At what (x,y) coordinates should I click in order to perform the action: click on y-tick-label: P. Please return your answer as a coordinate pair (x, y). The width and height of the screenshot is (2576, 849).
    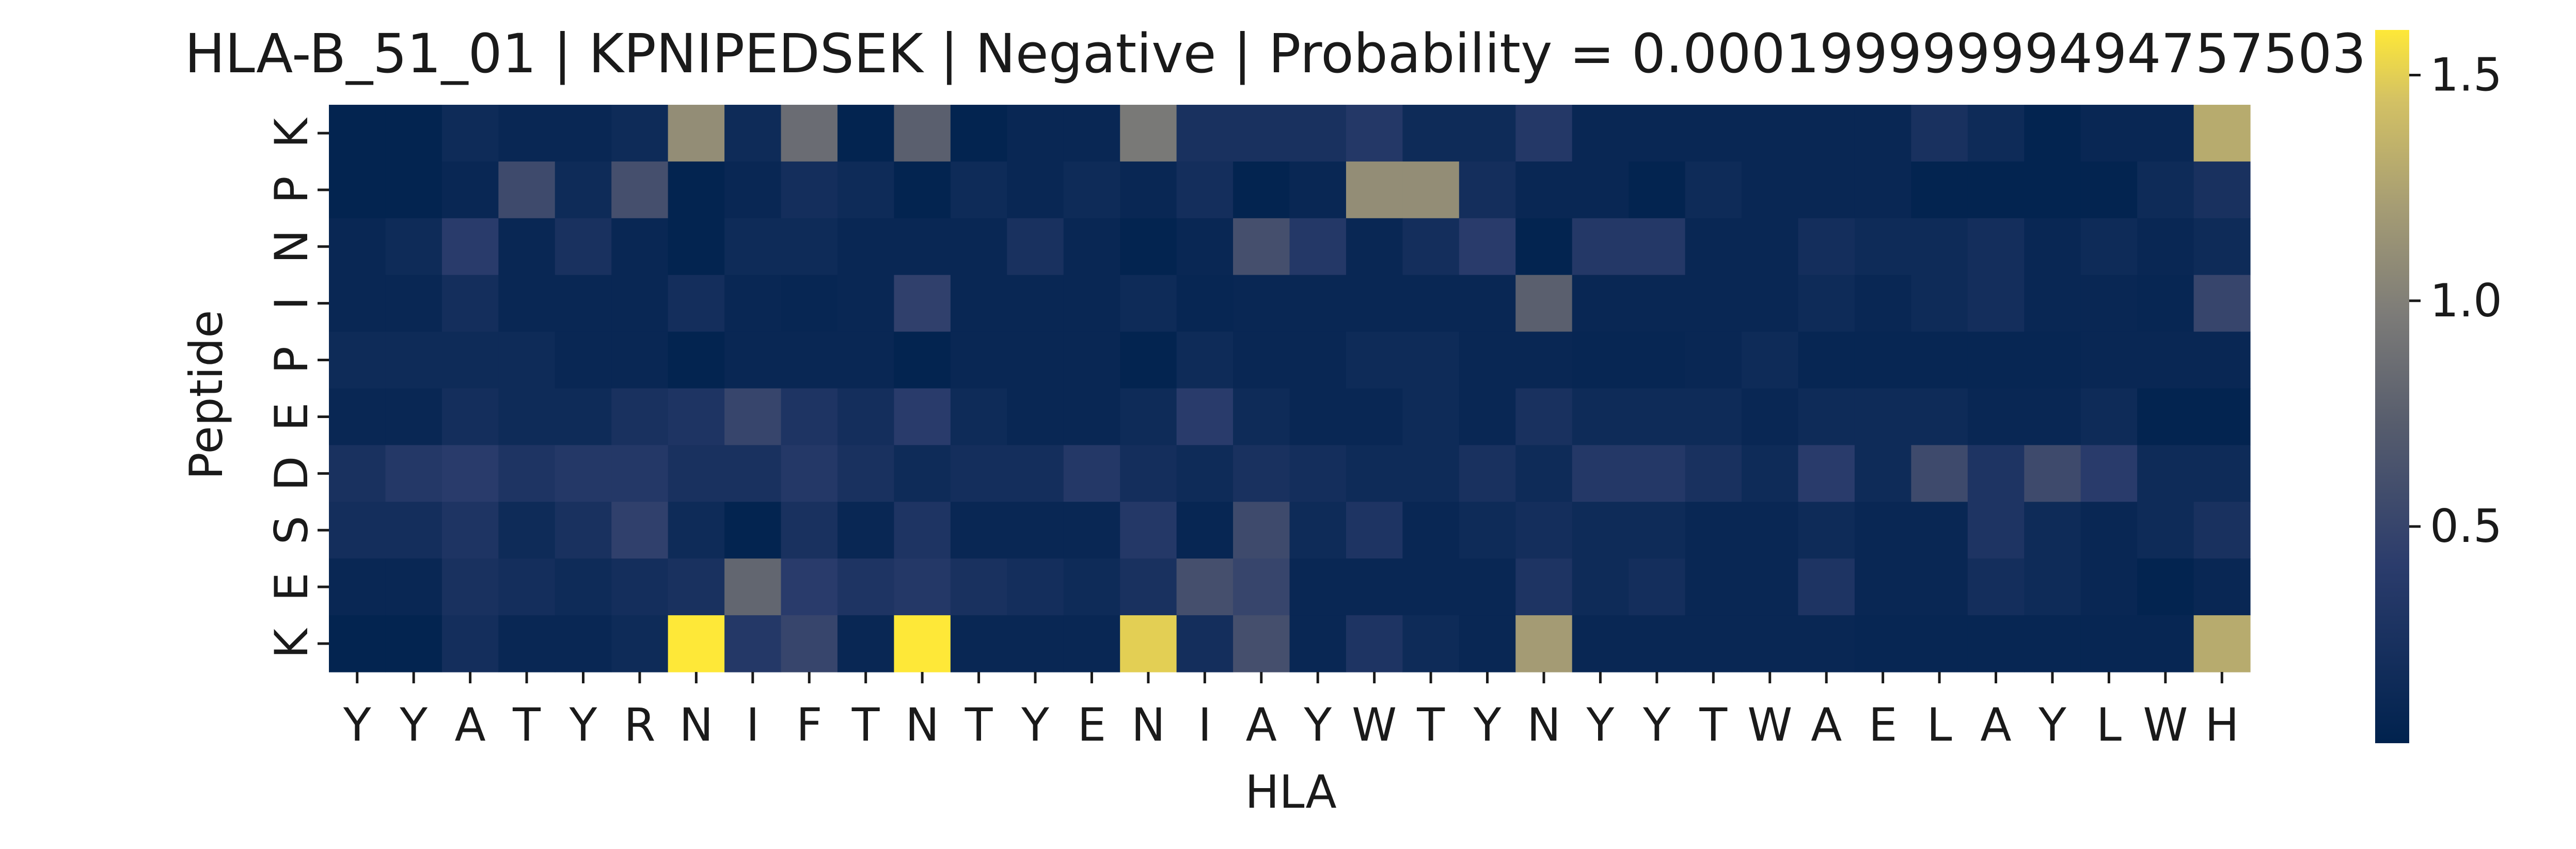
    Looking at the image, I should click on (291, 189).